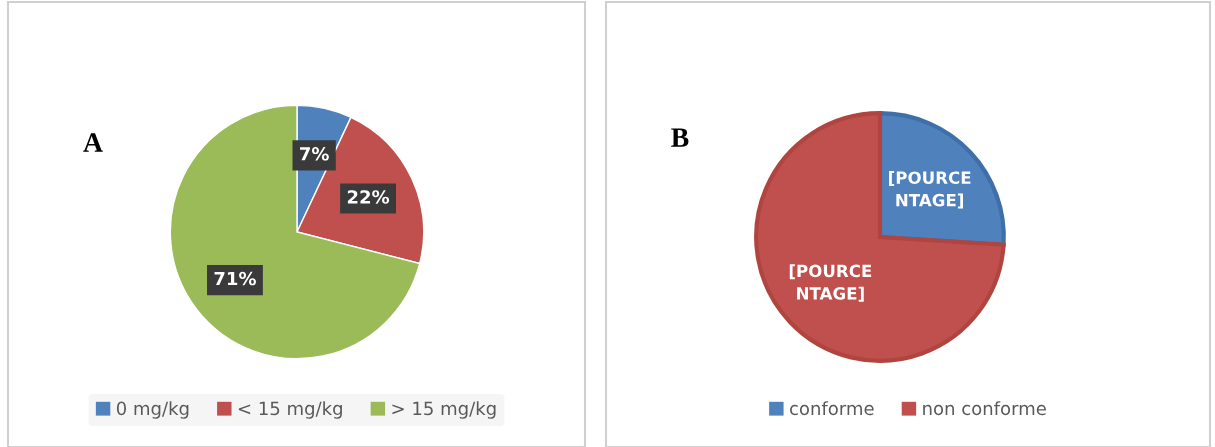 Image resolution: width=1215 pixels, height=447 pixels. I want to click on legend-label: conforme, so click(831, 408).